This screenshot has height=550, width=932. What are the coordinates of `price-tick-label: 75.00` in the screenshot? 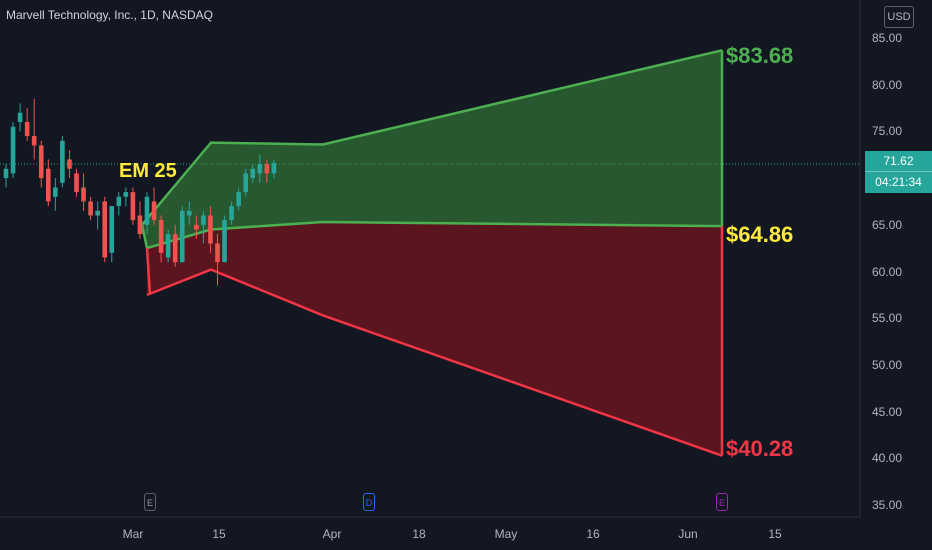 It's located at (887, 131).